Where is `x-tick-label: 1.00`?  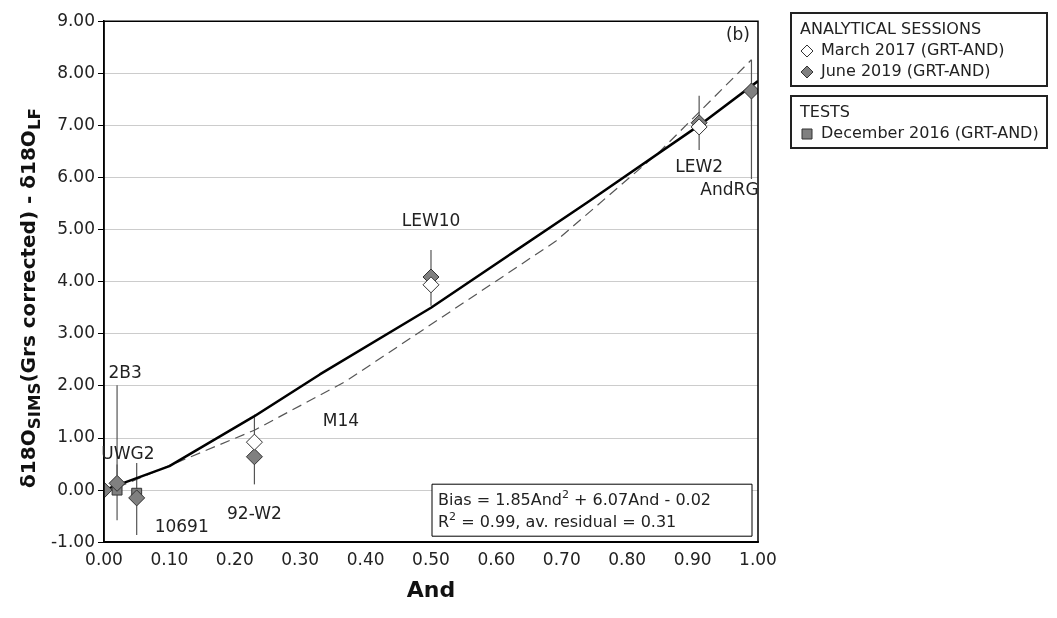 x-tick-label: 1.00 is located at coordinates (758, 558).